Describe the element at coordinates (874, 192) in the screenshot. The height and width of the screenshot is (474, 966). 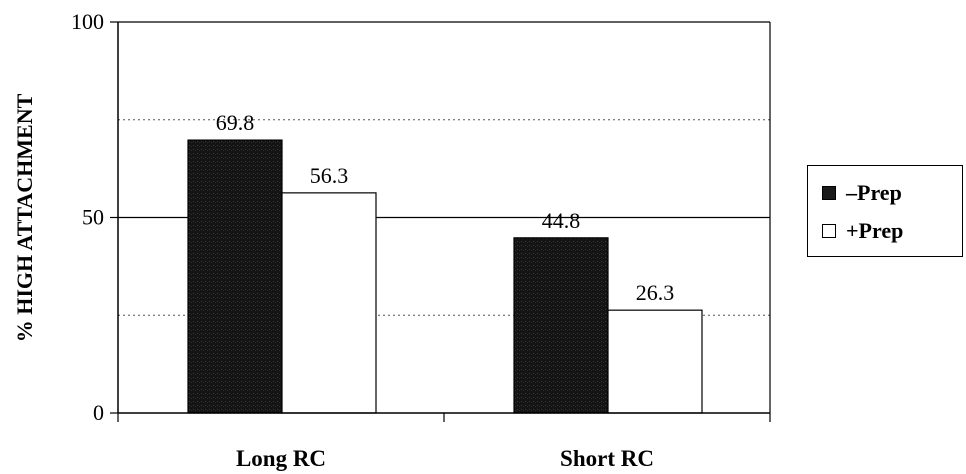
I see `legend-label: –Prep` at that location.